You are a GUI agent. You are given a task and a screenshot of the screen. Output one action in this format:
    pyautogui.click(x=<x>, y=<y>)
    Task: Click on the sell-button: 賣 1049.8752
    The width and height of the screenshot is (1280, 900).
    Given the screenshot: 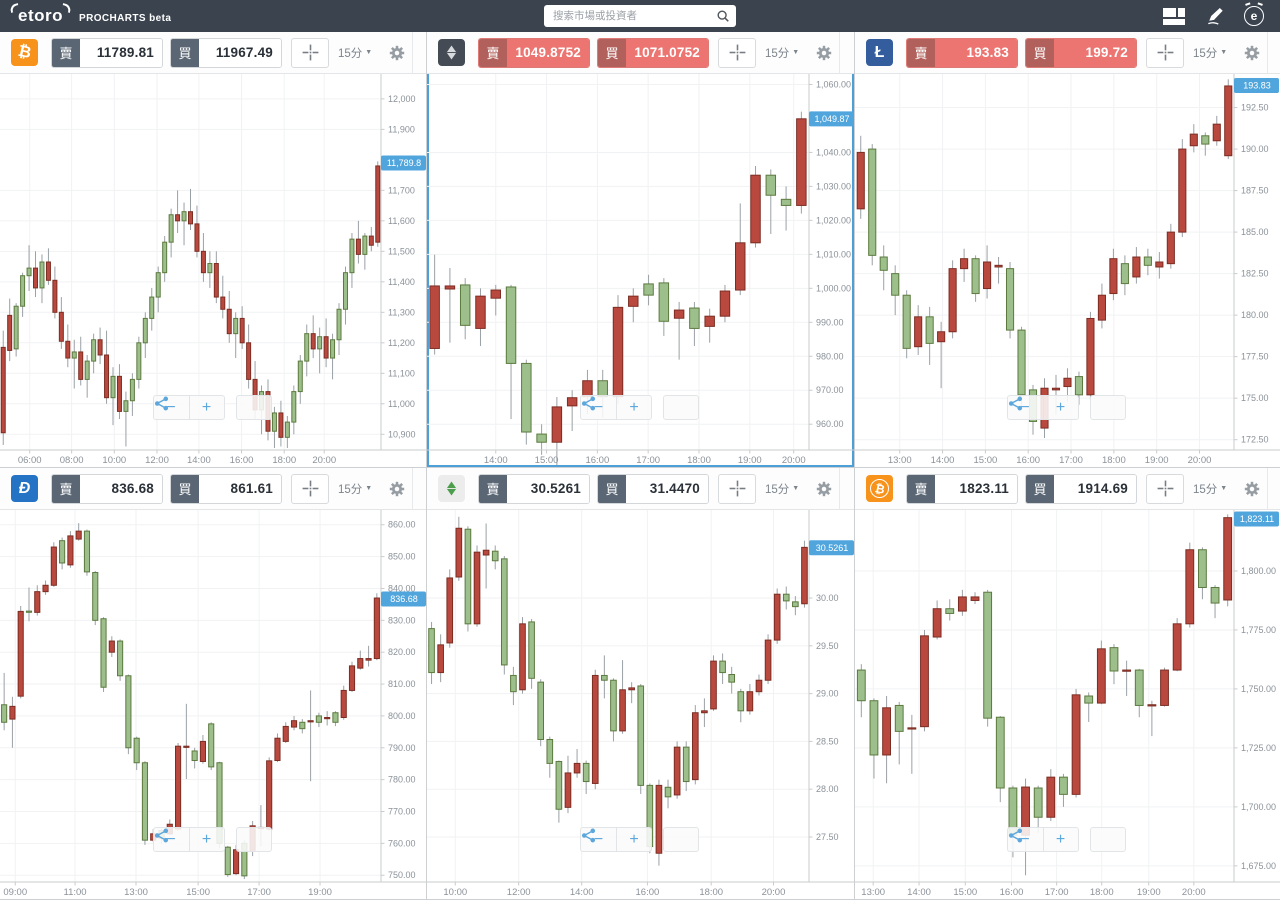 What is the action you would take?
    pyautogui.click(x=534, y=52)
    